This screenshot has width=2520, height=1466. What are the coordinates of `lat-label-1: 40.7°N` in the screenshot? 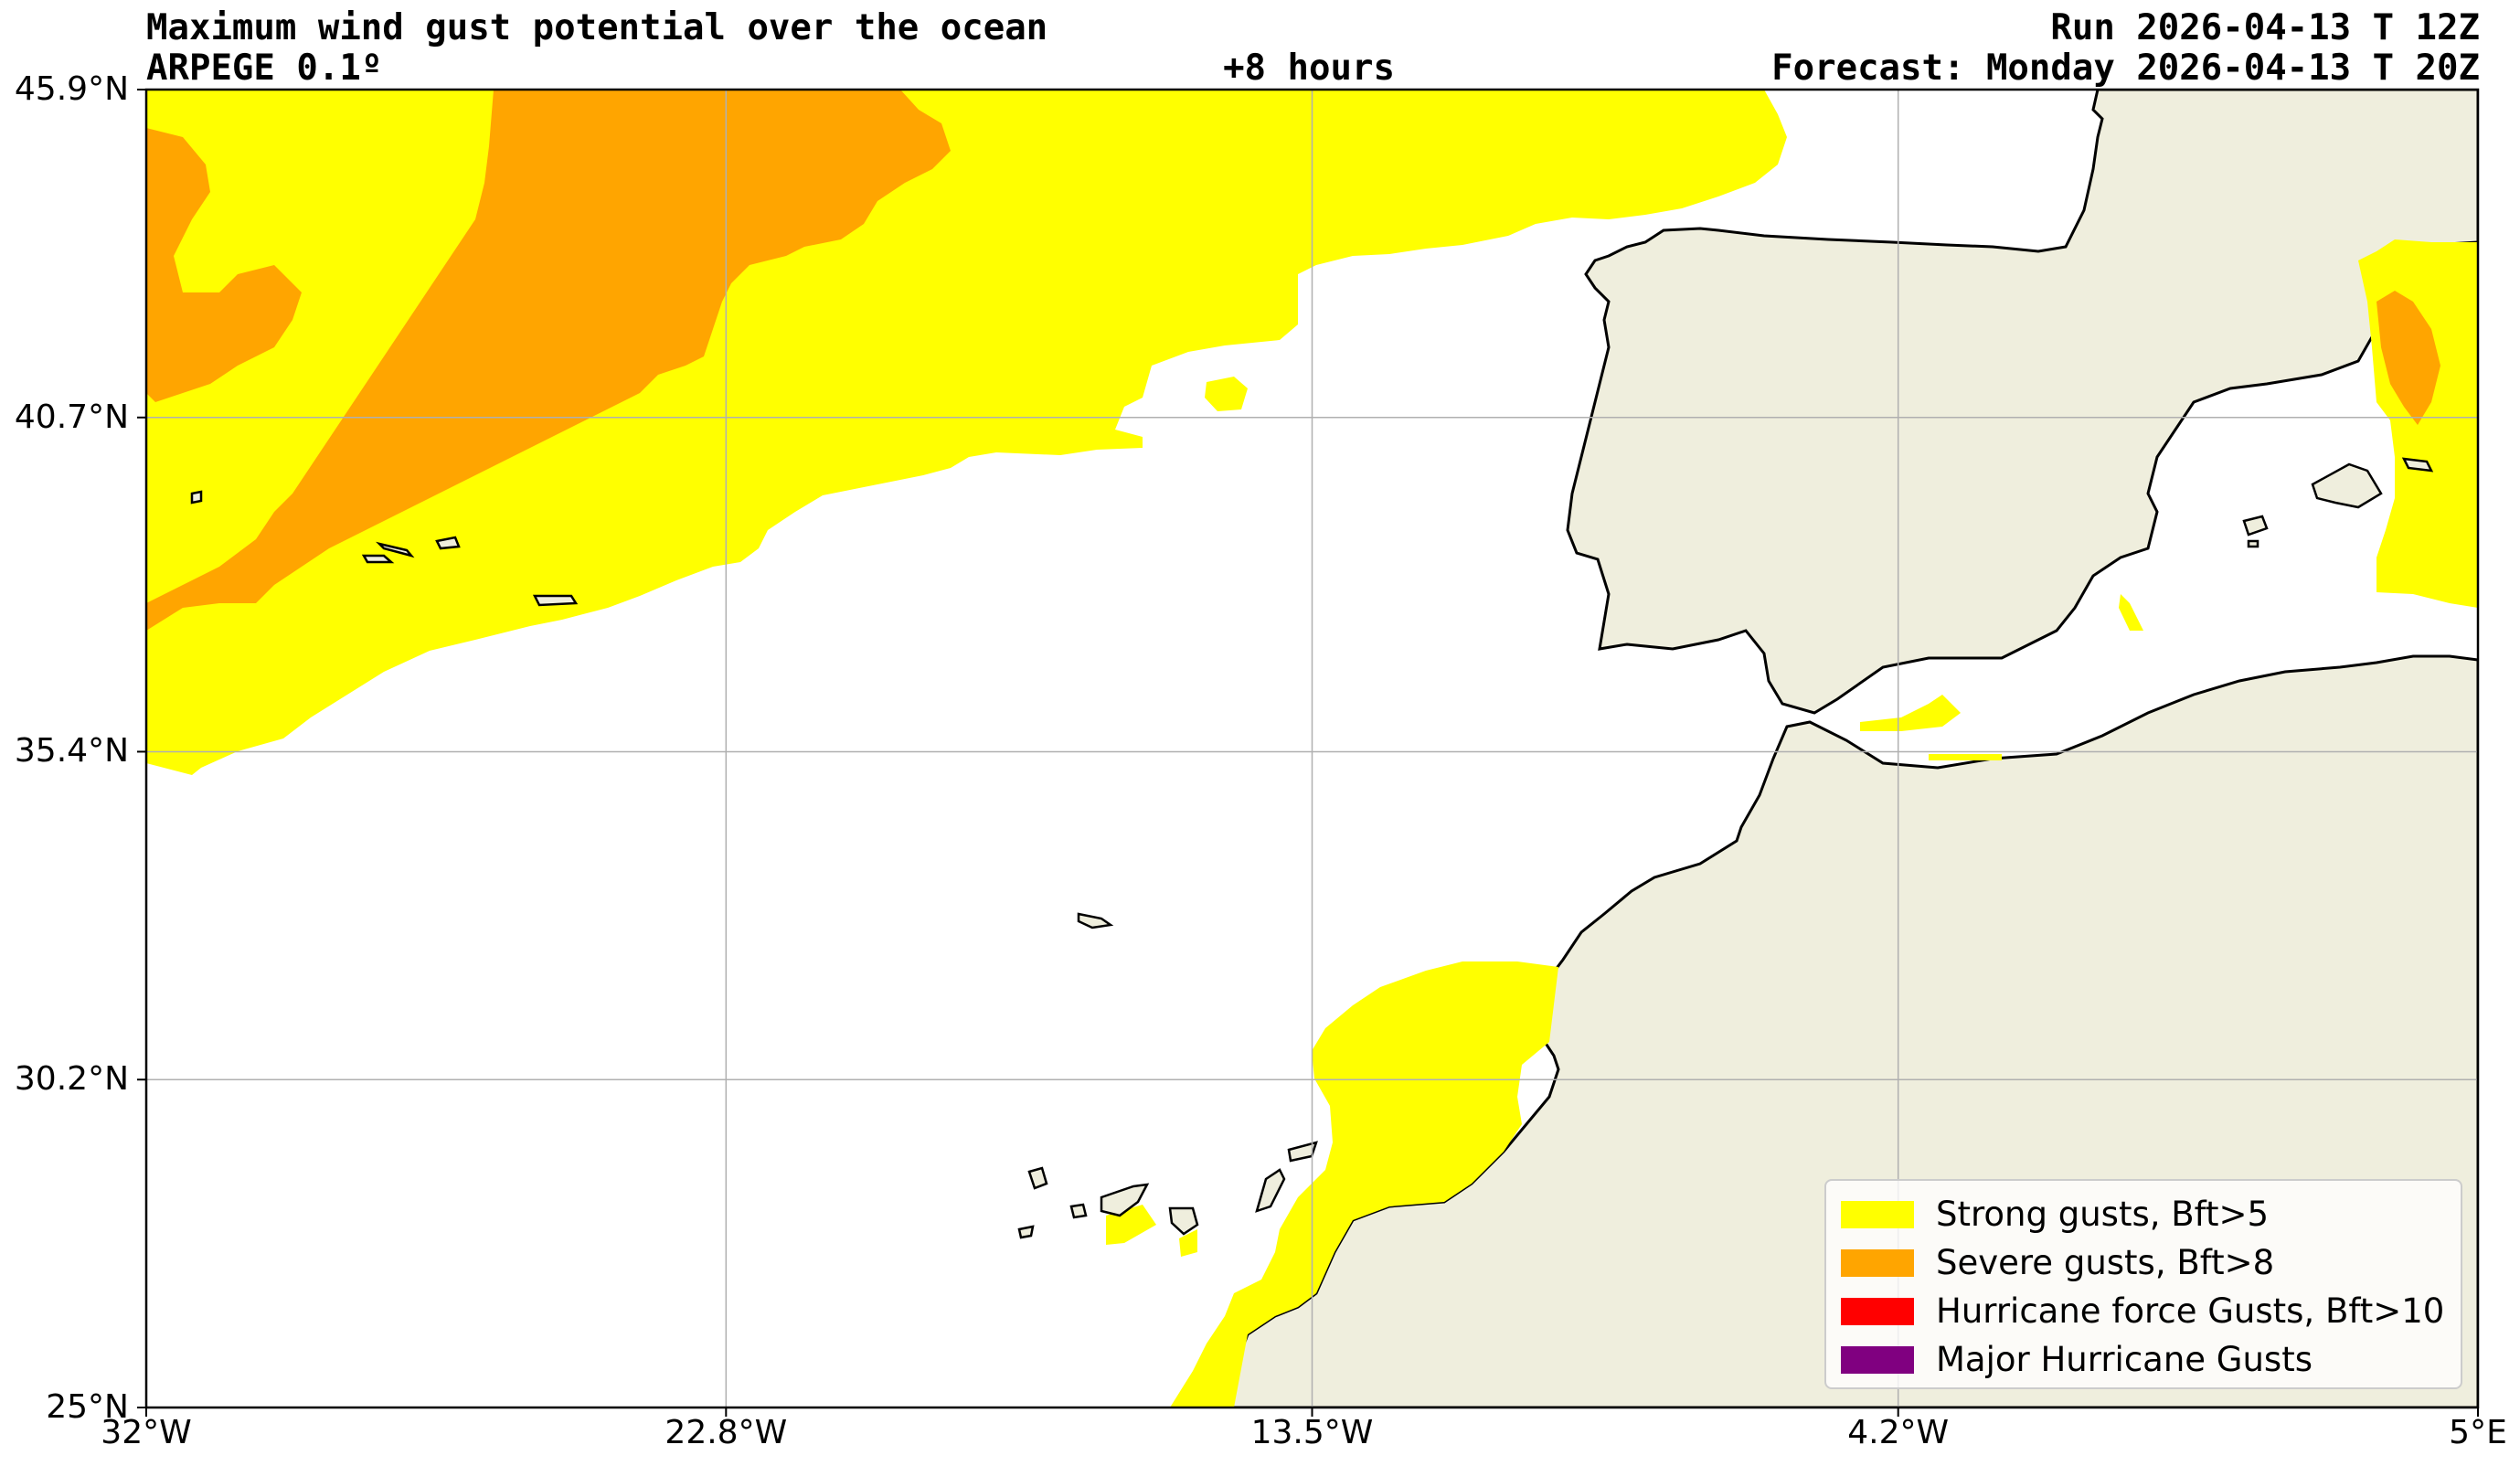 It's located at (71, 417).